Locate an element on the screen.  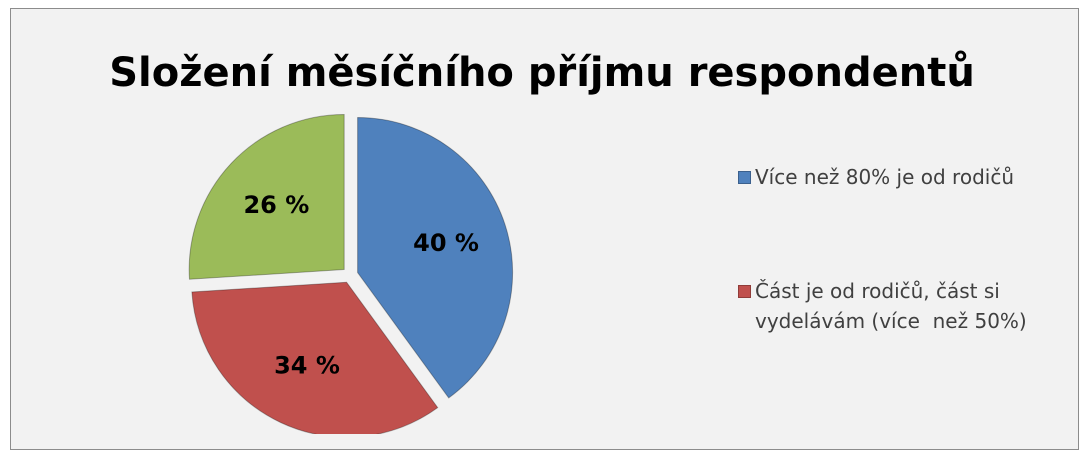
chart-title: Složení měsíčního příjmu respondentů is located at coordinates (542, 72).